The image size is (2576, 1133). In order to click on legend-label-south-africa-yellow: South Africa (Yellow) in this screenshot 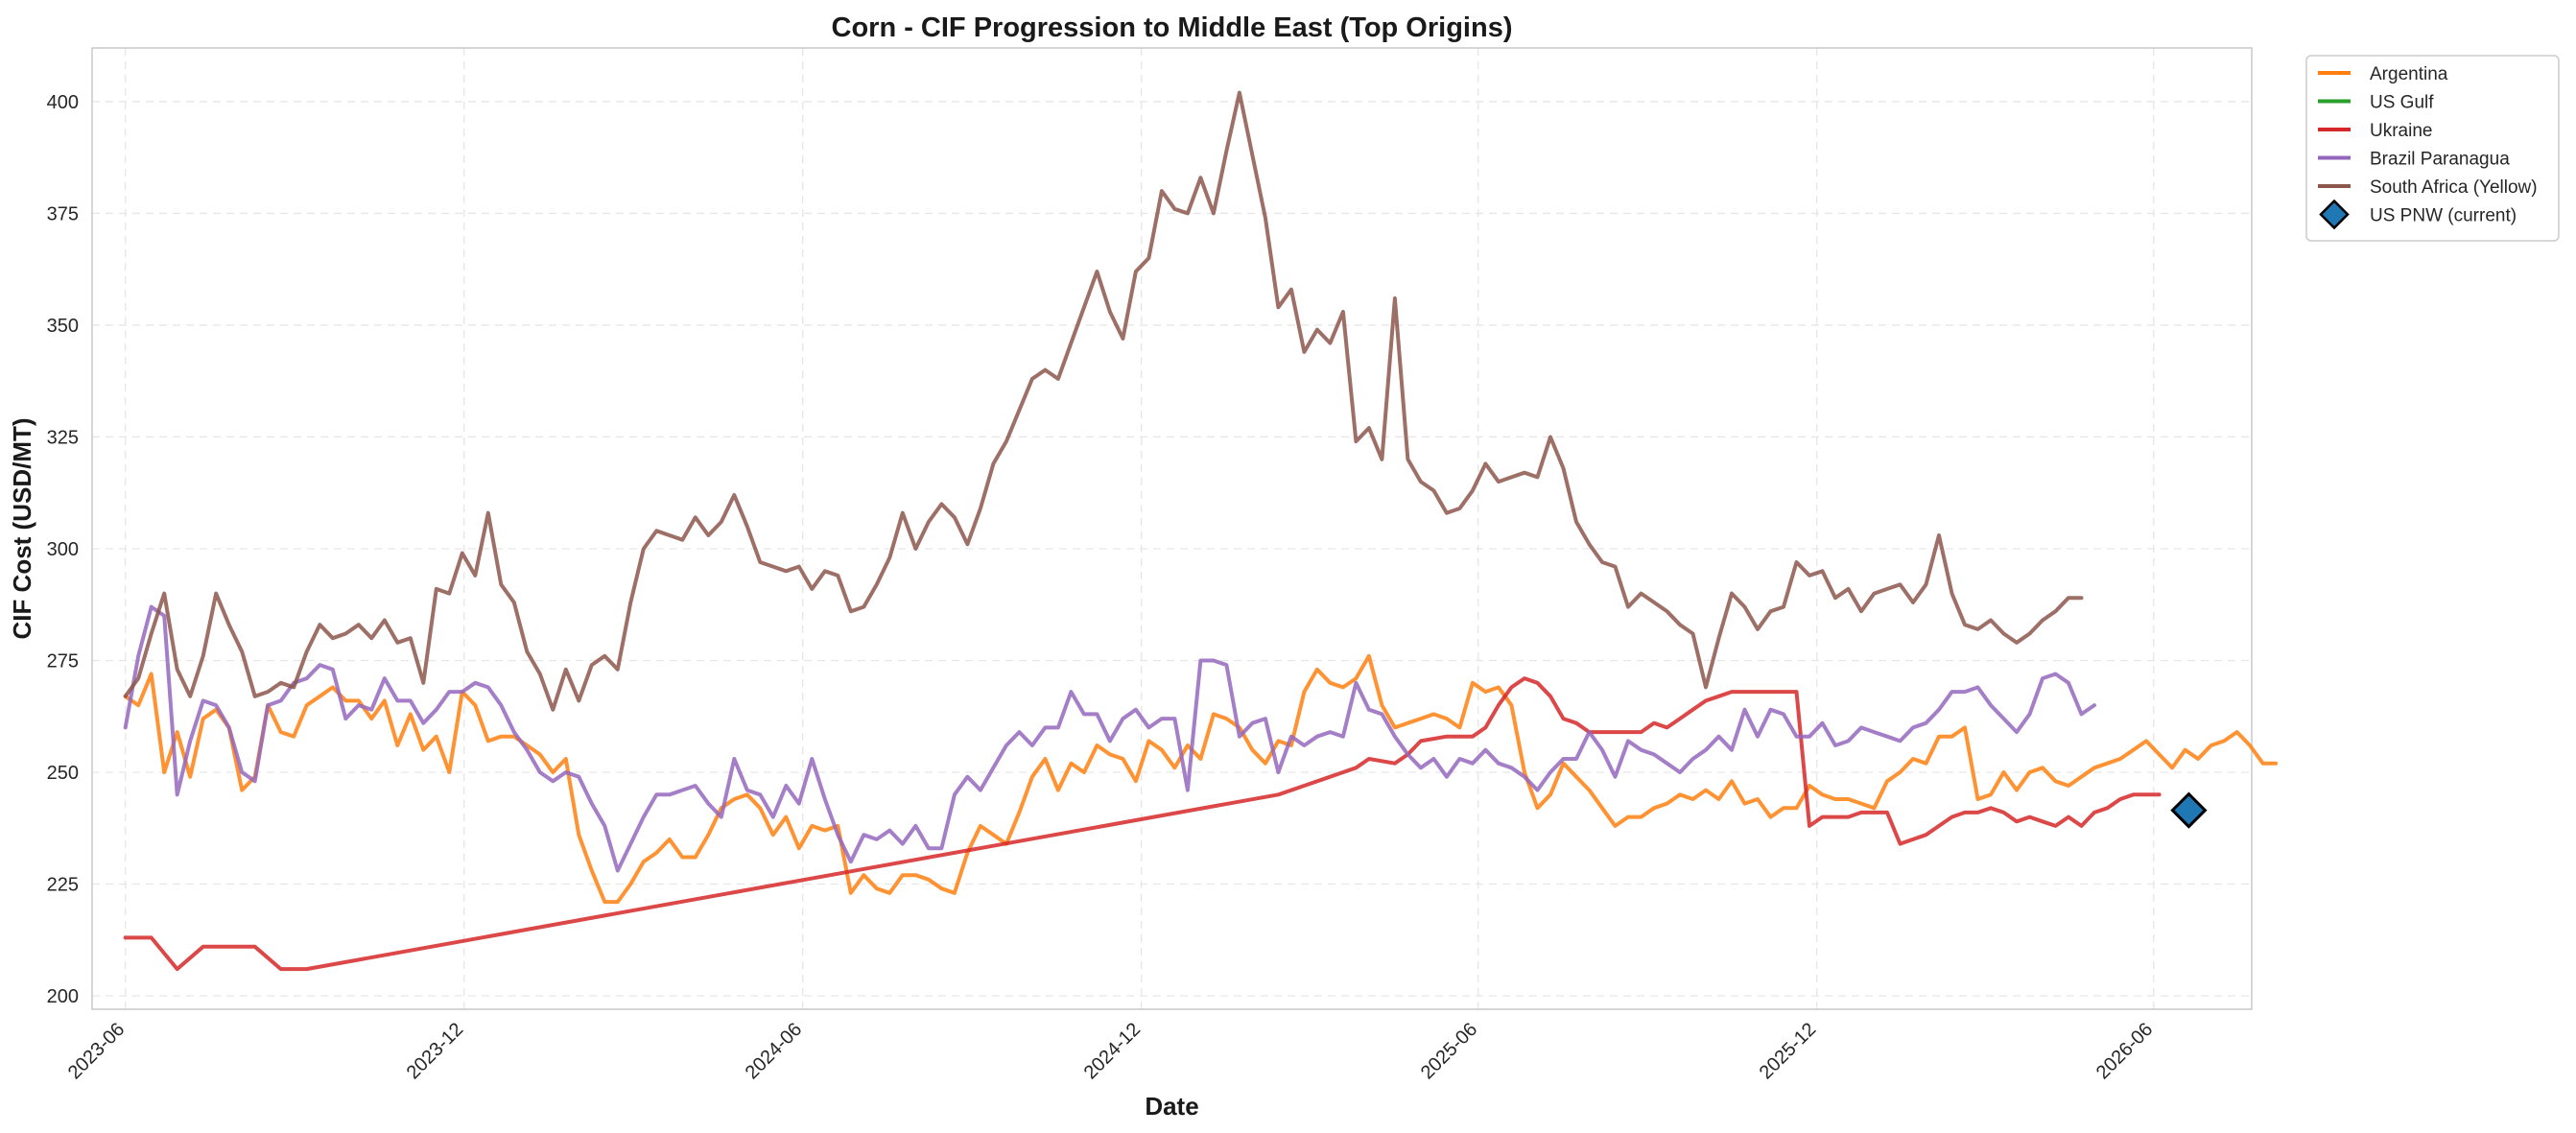, I will do `click(2454, 187)`.